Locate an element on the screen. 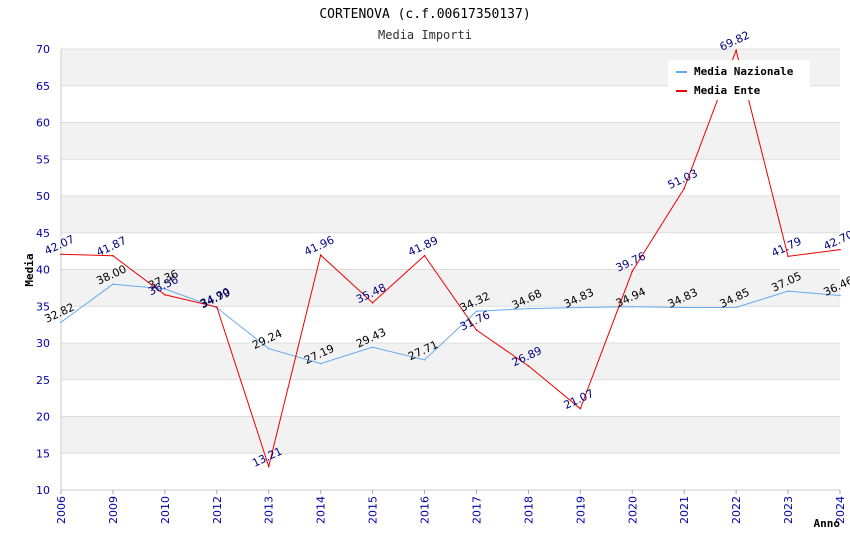  legend: Media Nazionale Media Ente is located at coordinates (739, 80).